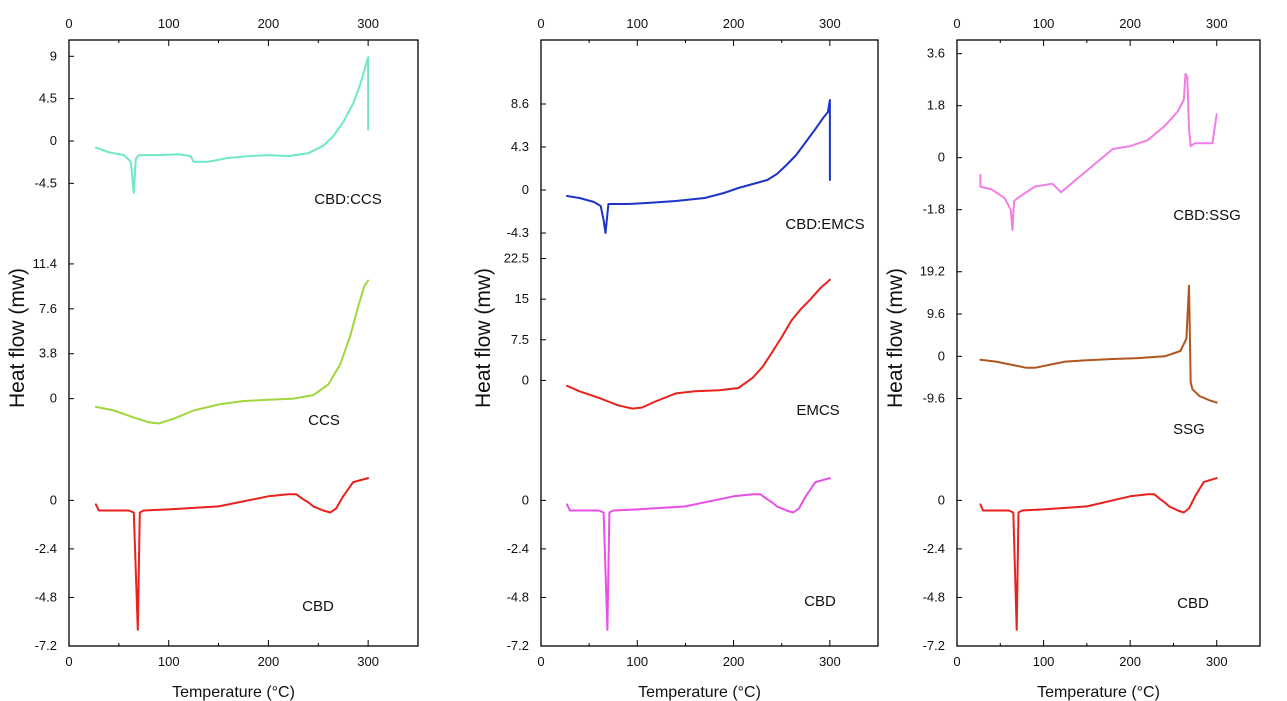  I want to click on series-line-cbd-emcs, so click(698, 166).